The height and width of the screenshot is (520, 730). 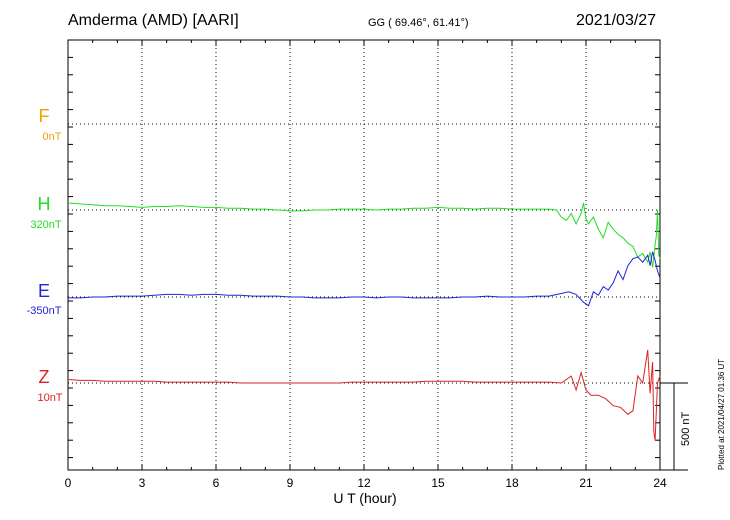 What do you see at coordinates (44, 116) in the screenshot?
I see `component-label-f: F` at bounding box center [44, 116].